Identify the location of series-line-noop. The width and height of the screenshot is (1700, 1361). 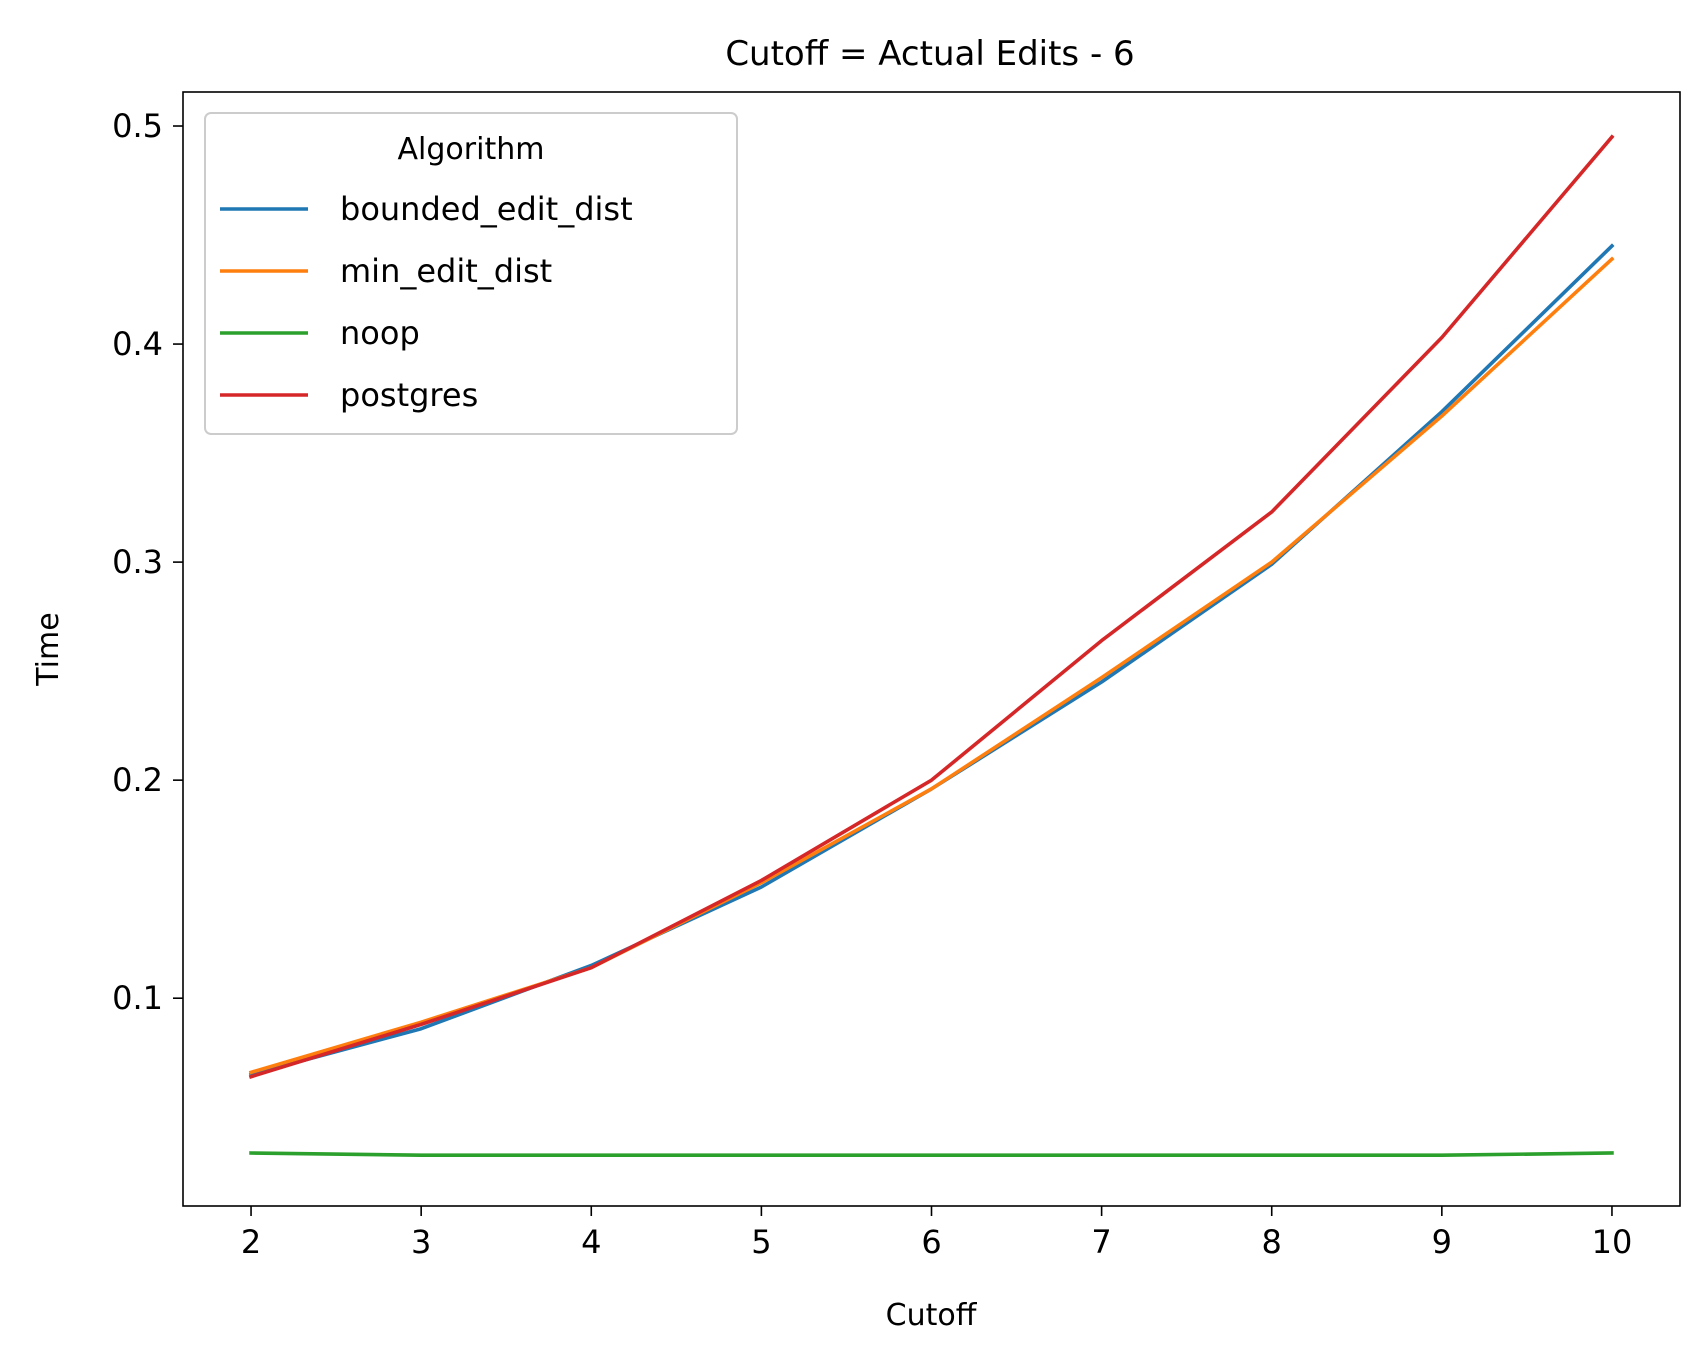
(931, 1154).